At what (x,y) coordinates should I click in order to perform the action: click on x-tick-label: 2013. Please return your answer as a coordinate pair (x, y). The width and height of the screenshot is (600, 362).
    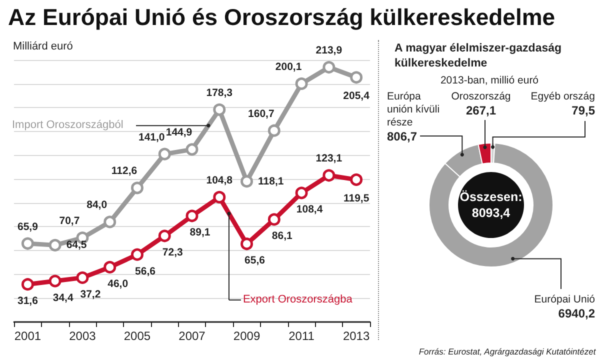
    Looking at the image, I should click on (356, 336).